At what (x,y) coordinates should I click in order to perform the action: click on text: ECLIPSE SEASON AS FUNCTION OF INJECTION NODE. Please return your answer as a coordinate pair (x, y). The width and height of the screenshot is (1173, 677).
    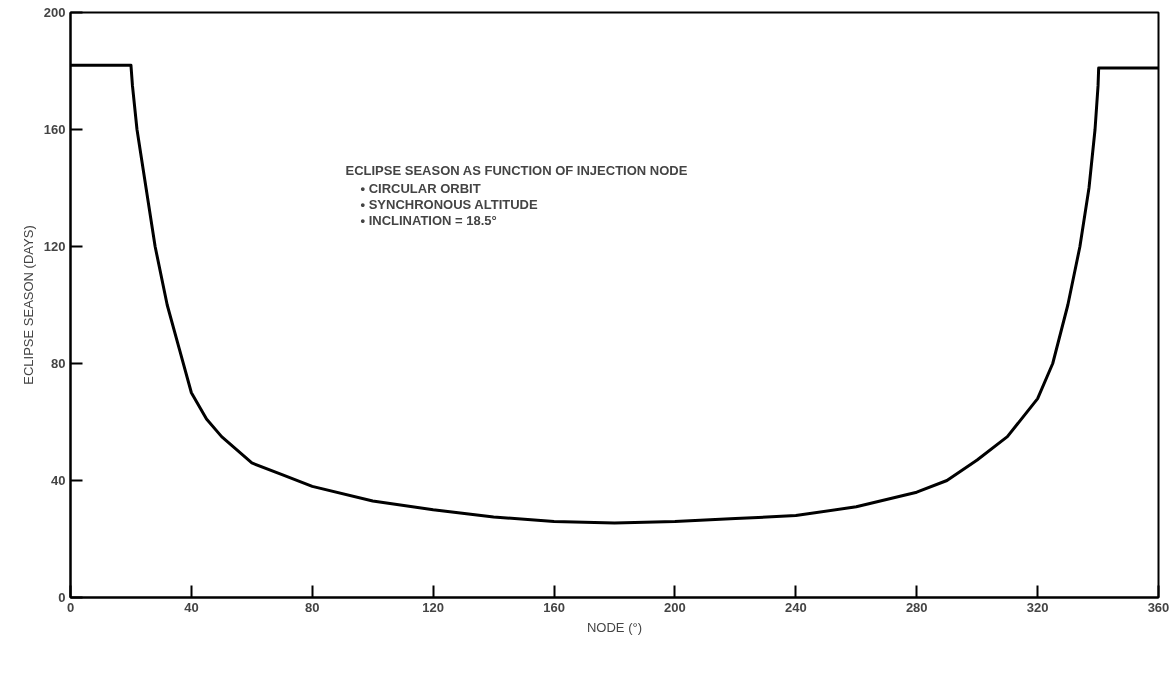
    Looking at the image, I should click on (516, 170).